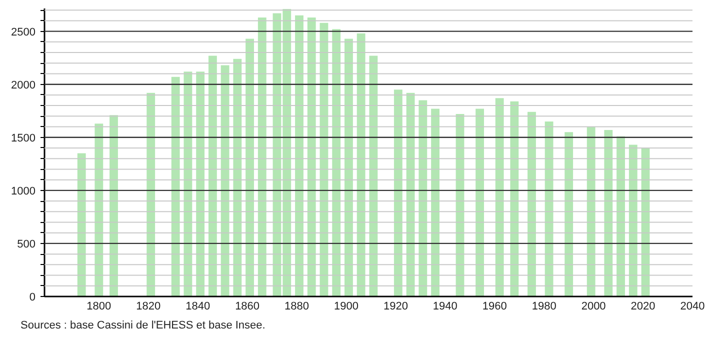 Image resolution: width=710 pixels, height=340 pixels. Describe the element at coordinates (198, 306) in the screenshot. I see `x-tick-label: 1840` at that location.